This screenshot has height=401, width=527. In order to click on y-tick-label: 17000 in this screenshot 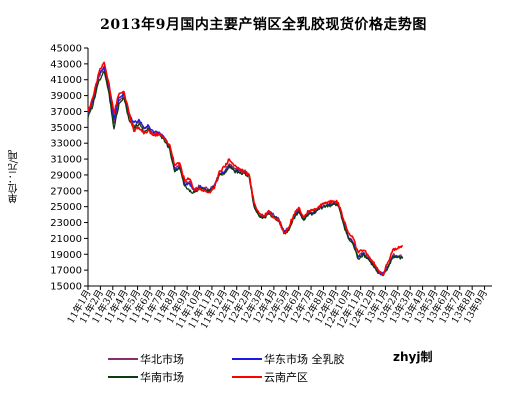, I will do `click(66, 271)`.